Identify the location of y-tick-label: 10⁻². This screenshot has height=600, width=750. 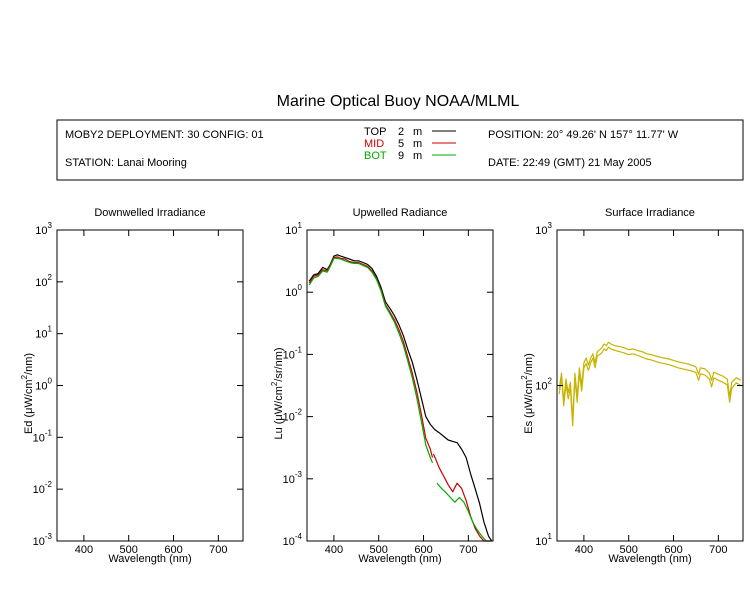
(293, 416).